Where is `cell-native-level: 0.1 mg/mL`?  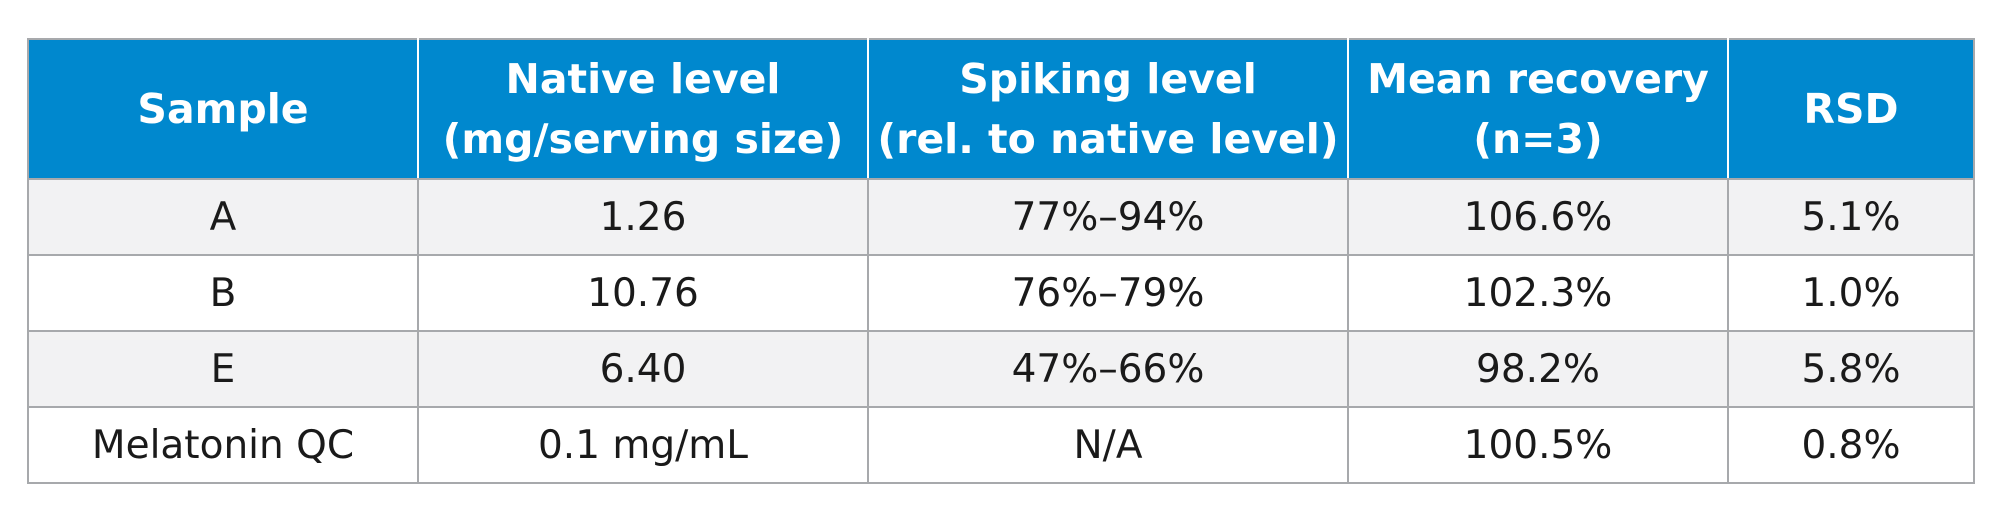
cell-native-level: 0.1 mg/mL is located at coordinates (643, 445).